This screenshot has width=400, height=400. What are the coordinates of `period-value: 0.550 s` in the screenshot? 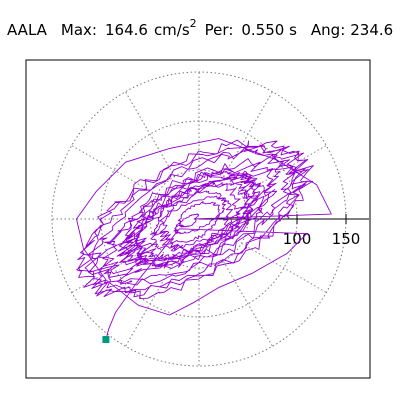 It's located at (269, 30).